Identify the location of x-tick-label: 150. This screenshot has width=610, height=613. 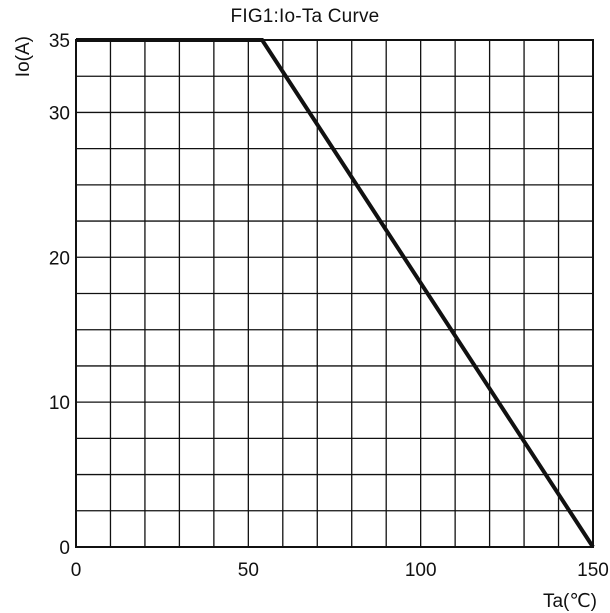
(593, 570).